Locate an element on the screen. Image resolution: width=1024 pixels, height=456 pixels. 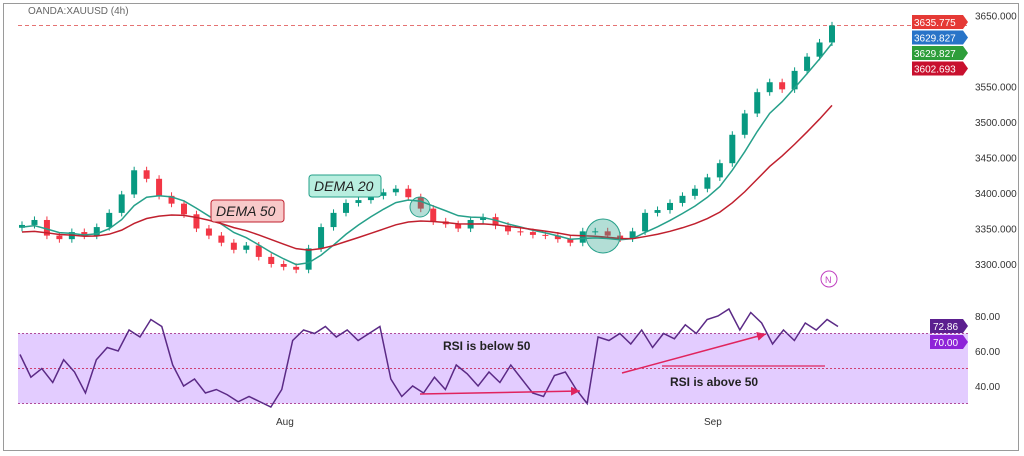
indicator-badge-circle is located at coordinates (829, 279).